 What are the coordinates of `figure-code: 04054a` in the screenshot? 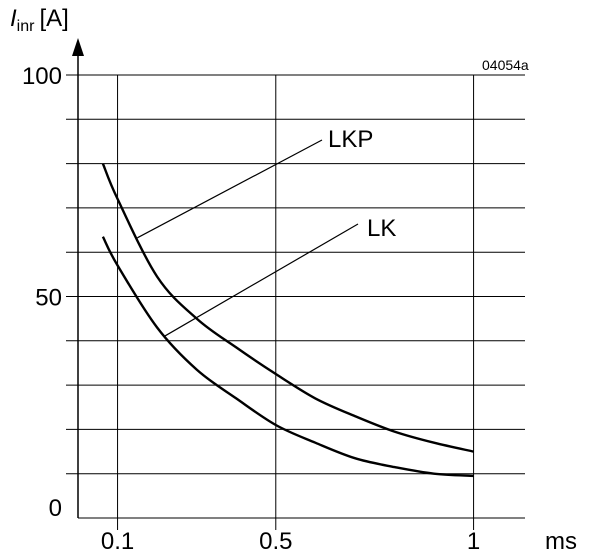 It's located at (505, 65).